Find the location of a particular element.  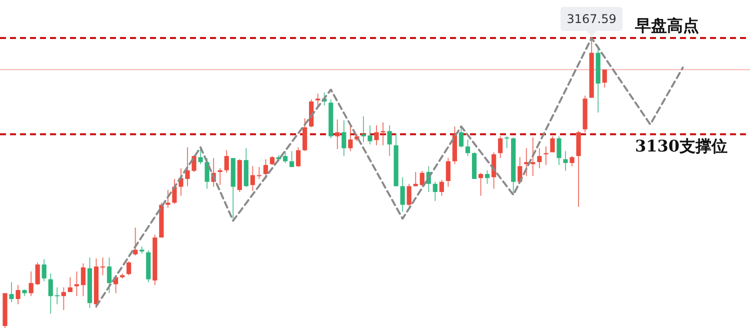

annotation: 3167.59 is located at coordinates (591, 19).